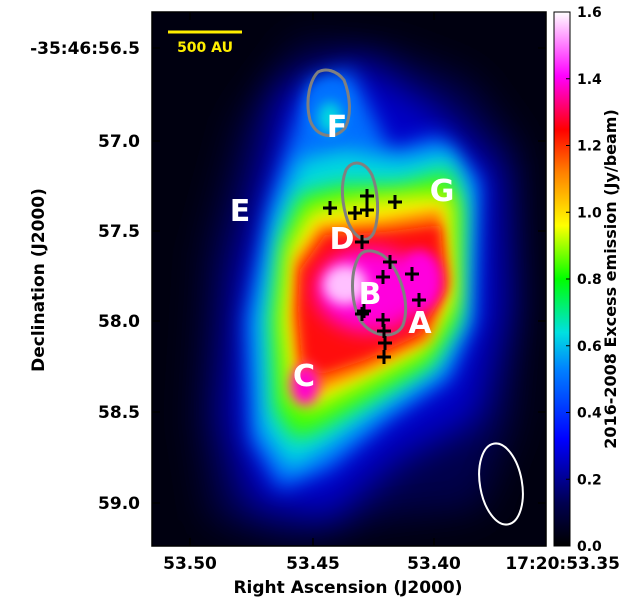 The width and height of the screenshot is (628, 598). What do you see at coordinates (589, 280) in the screenshot?
I see `colorbar-tick-label: 0.8` at bounding box center [589, 280].